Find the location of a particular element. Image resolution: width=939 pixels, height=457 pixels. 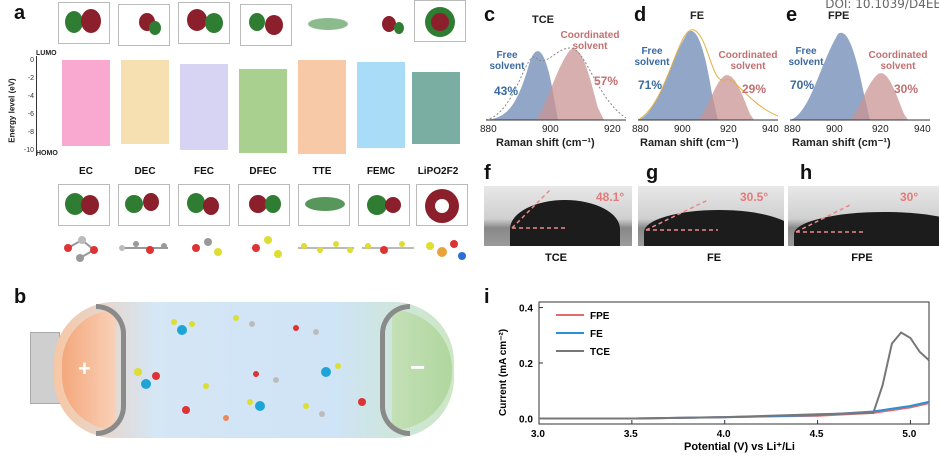

ytick: -6 is located at coordinates (30, 114).